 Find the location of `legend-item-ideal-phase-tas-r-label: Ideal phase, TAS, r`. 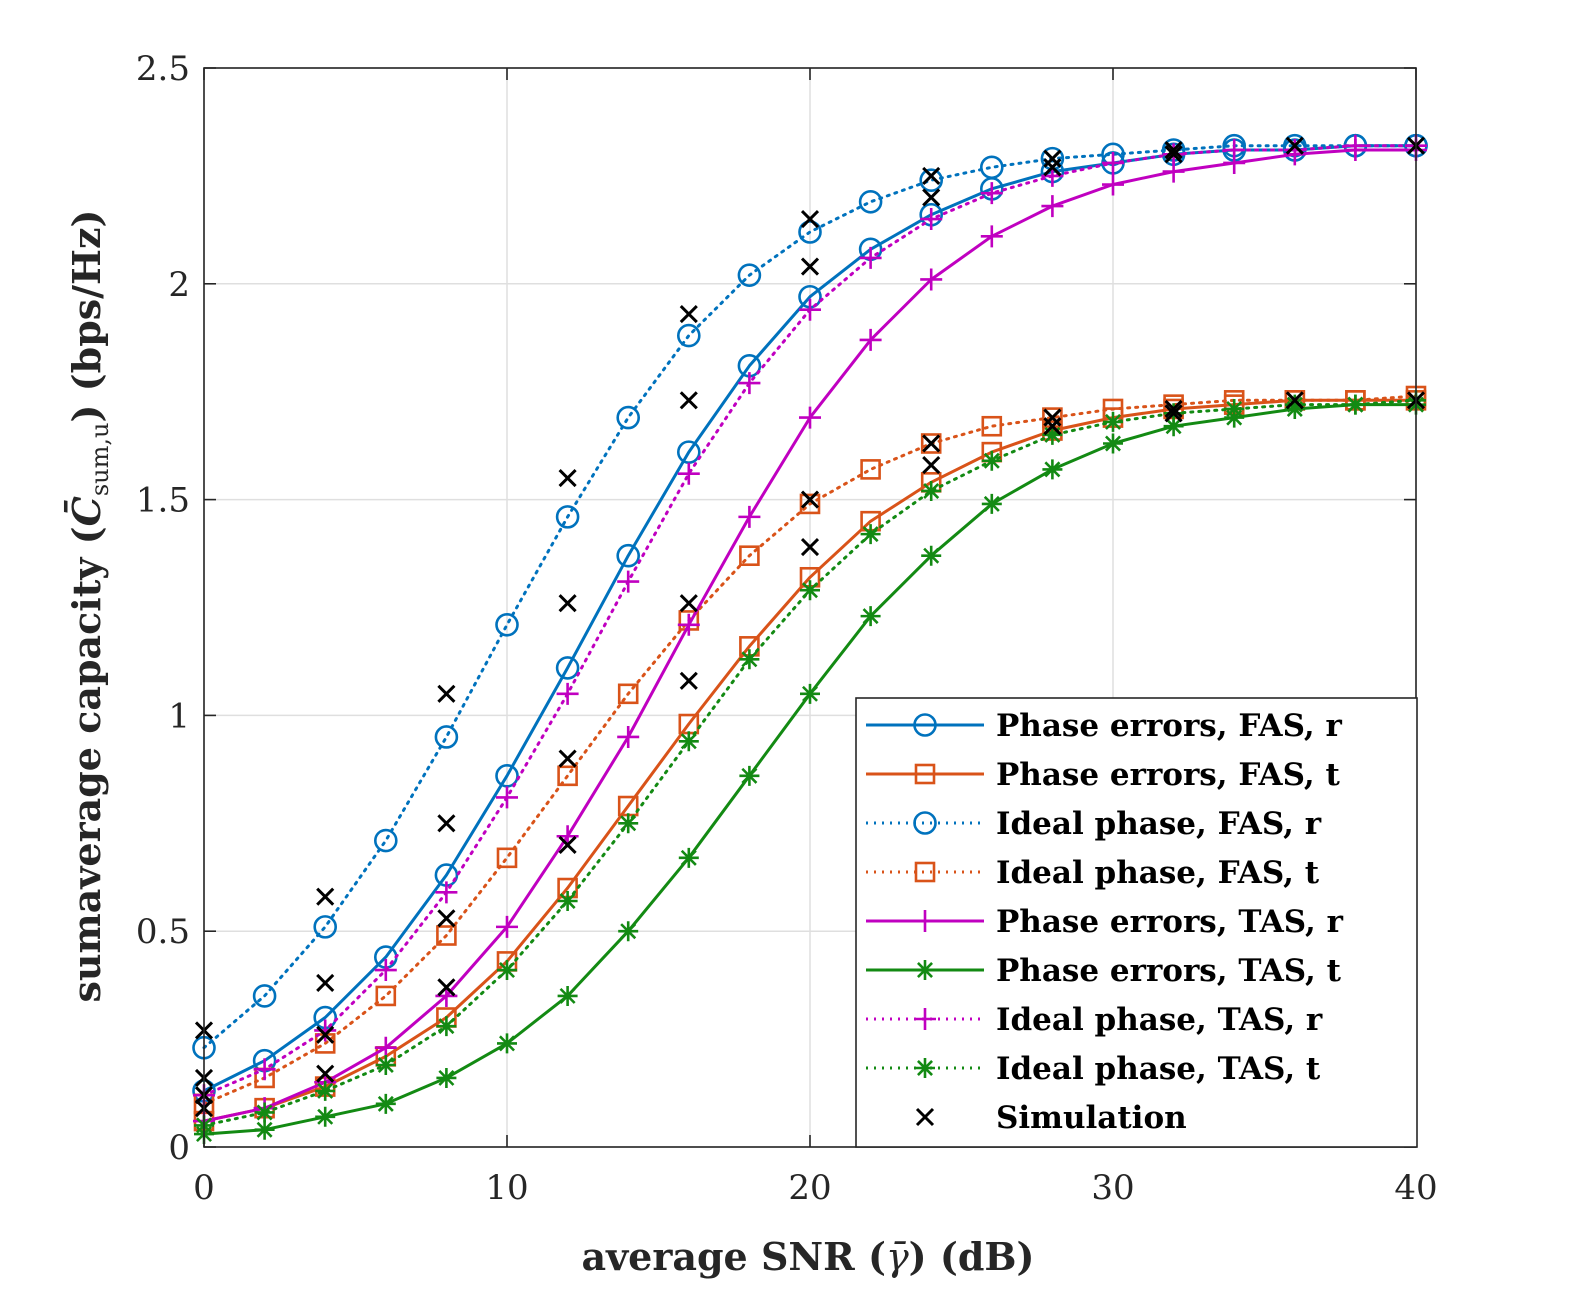

legend-item-ideal-phase-tas-r-label: Ideal phase, TAS, r is located at coordinates (1159, 1020).